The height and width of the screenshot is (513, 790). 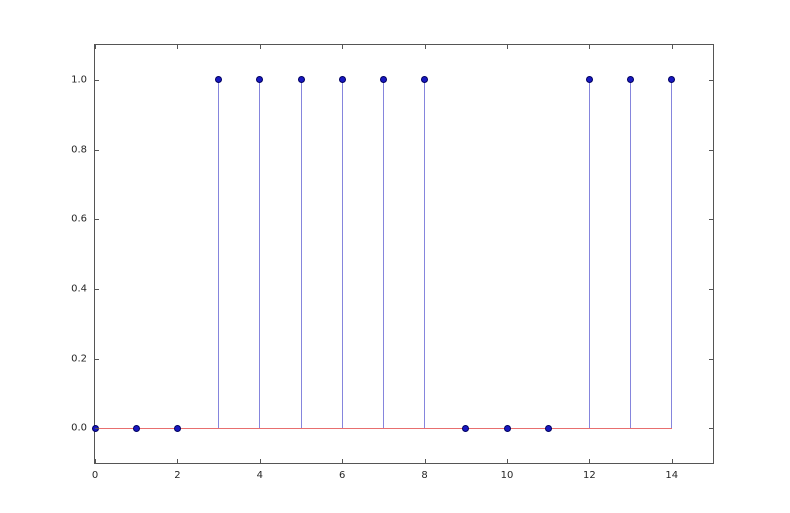 What do you see at coordinates (177, 475) in the screenshot?
I see `x-axis-tick-label: 2` at bounding box center [177, 475].